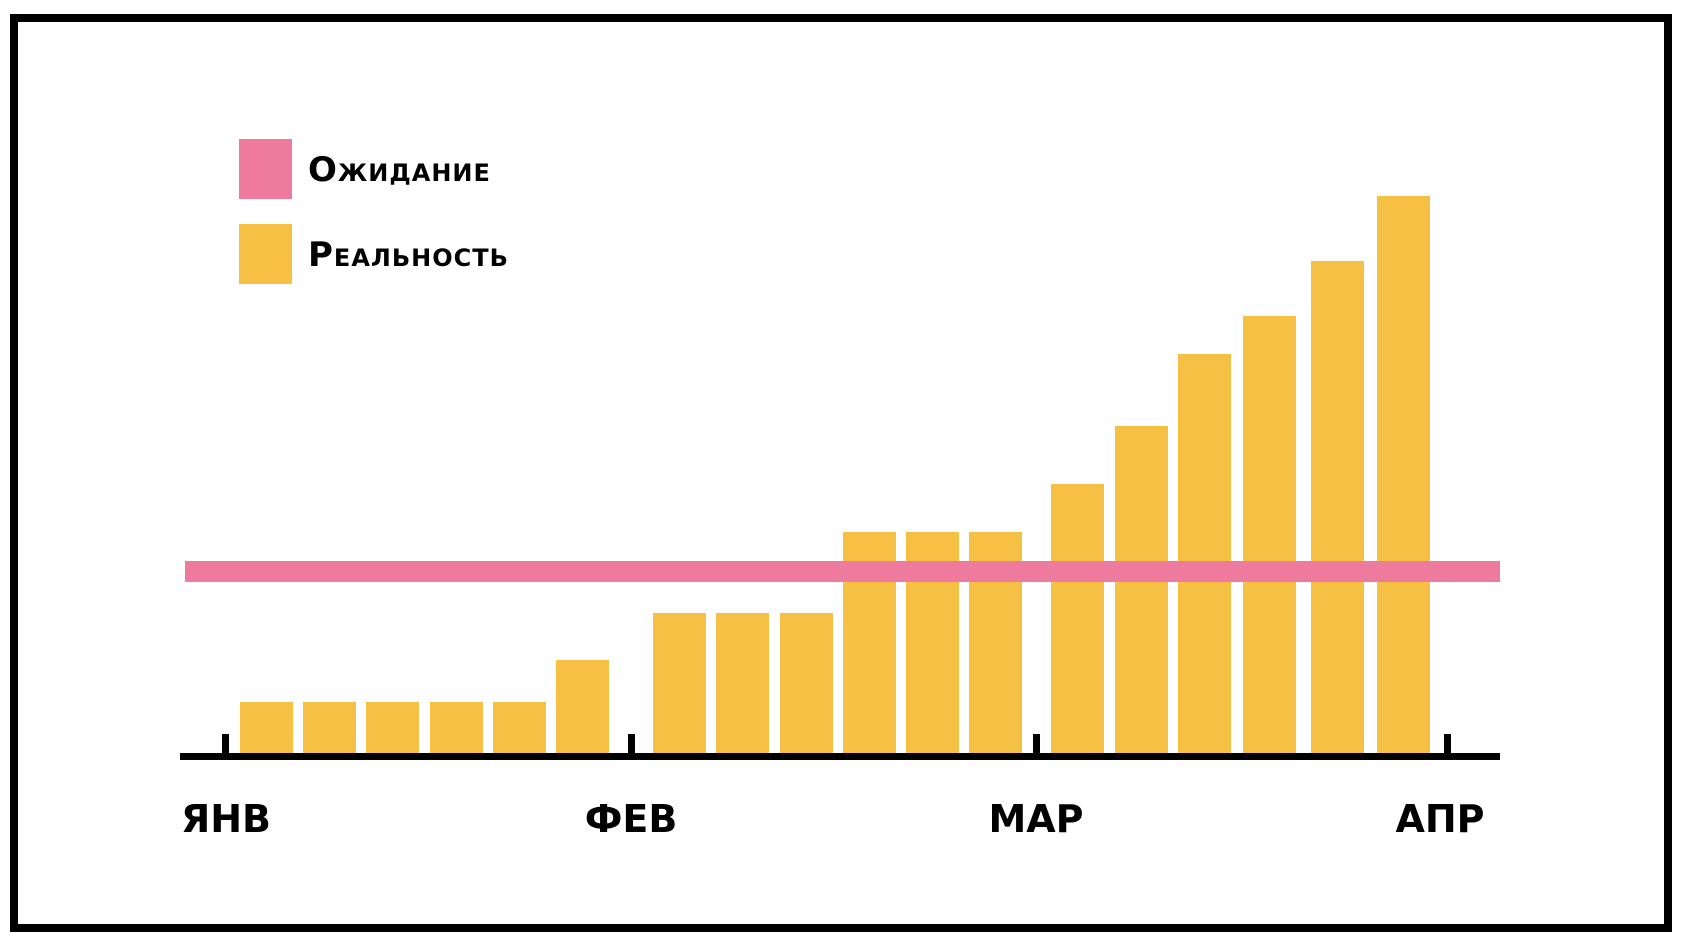 This screenshot has height=942, width=1684. I want to click on x-axis-tick-apr, so click(1447, 745).